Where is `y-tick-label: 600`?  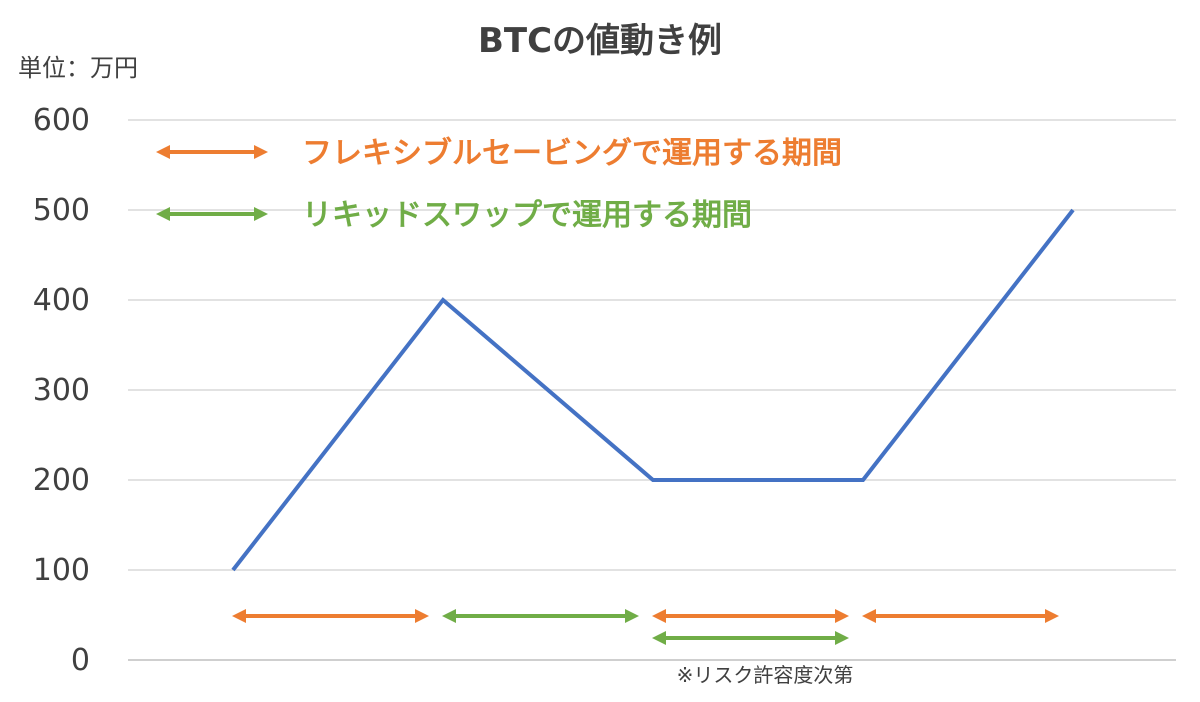
y-tick-label: 600 is located at coordinates (61, 120).